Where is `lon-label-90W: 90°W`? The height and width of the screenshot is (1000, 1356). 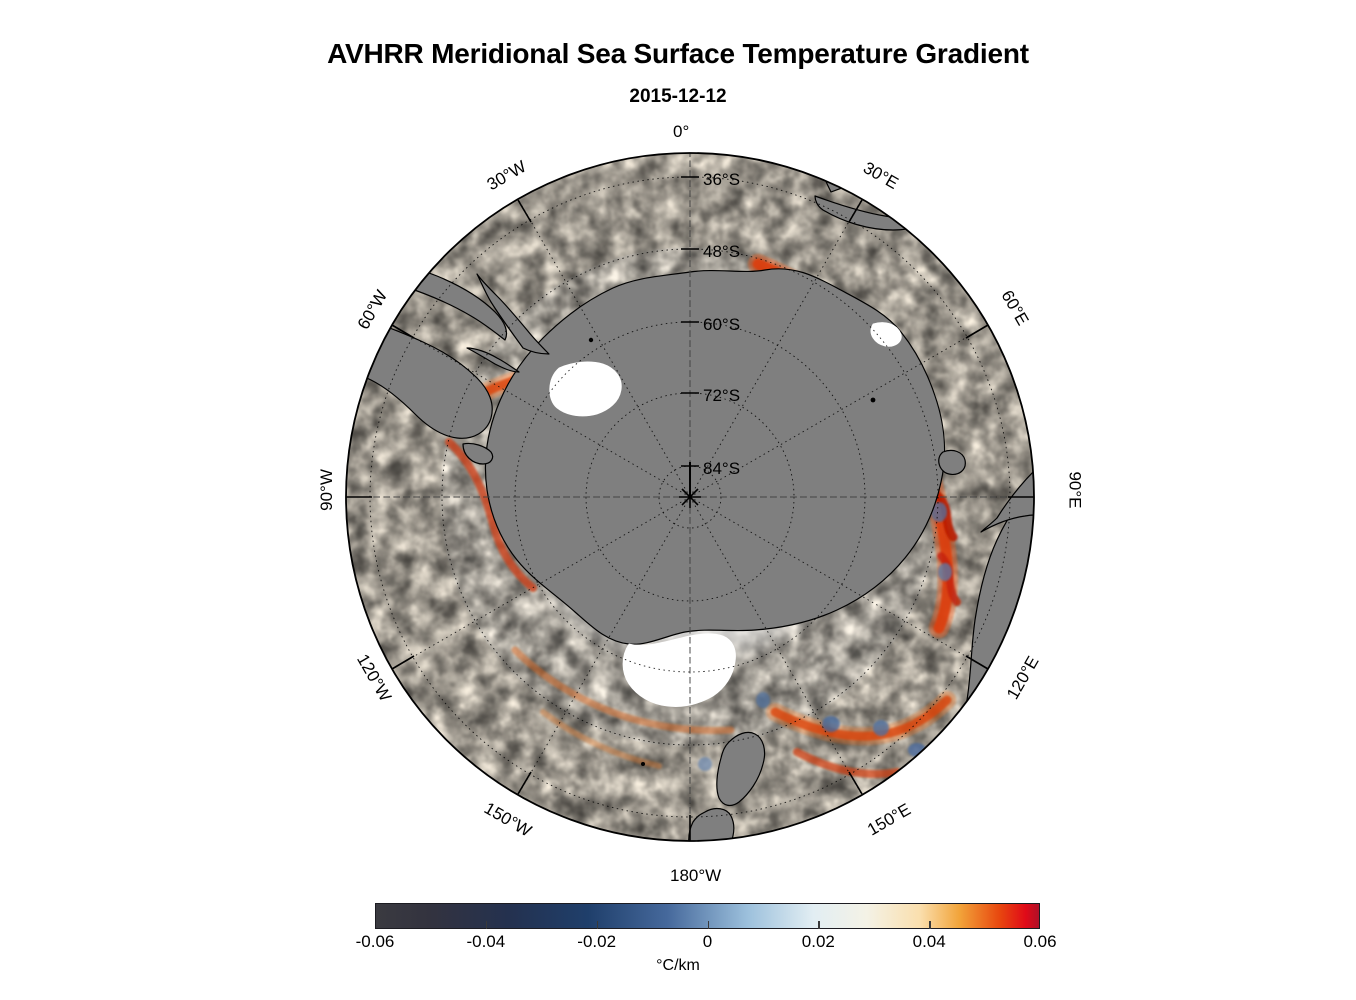
lon-label-90W: 90°W is located at coordinates (326, 490).